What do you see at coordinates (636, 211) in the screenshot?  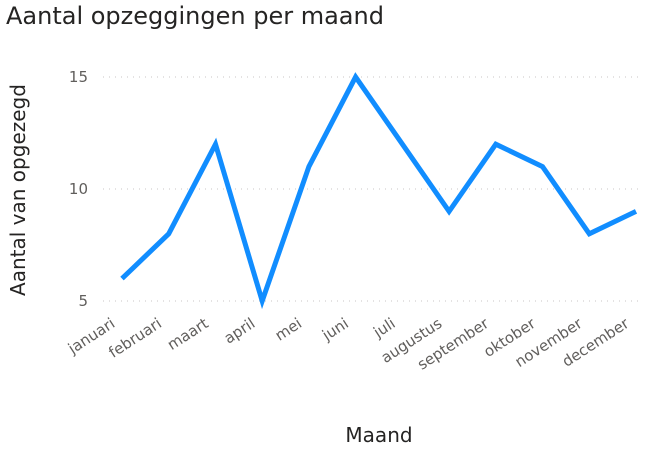 I see `data-point-december` at bounding box center [636, 211].